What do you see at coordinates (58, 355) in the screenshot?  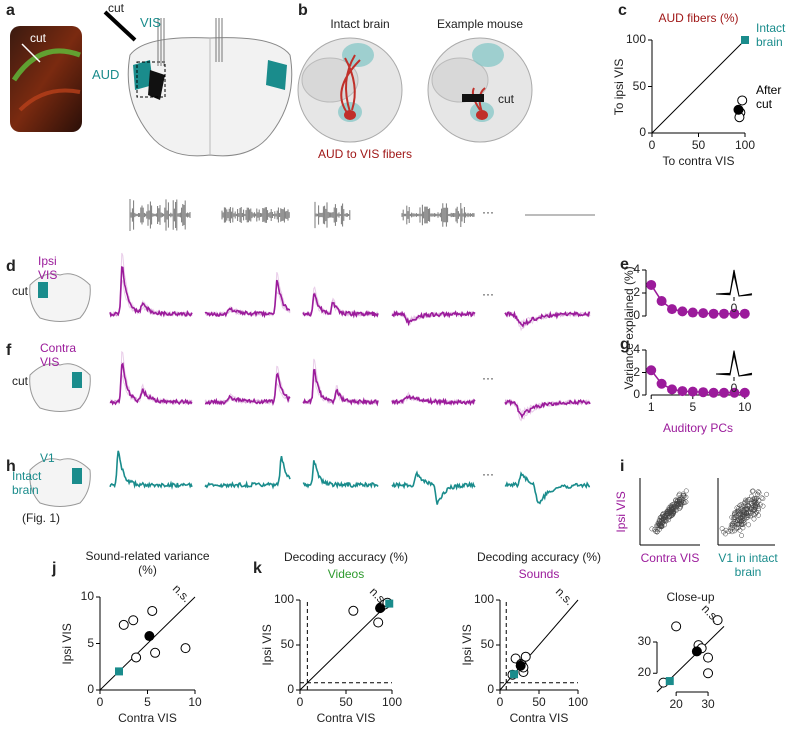 I see `row-label: Contra VIS` at bounding box center [58, 355].